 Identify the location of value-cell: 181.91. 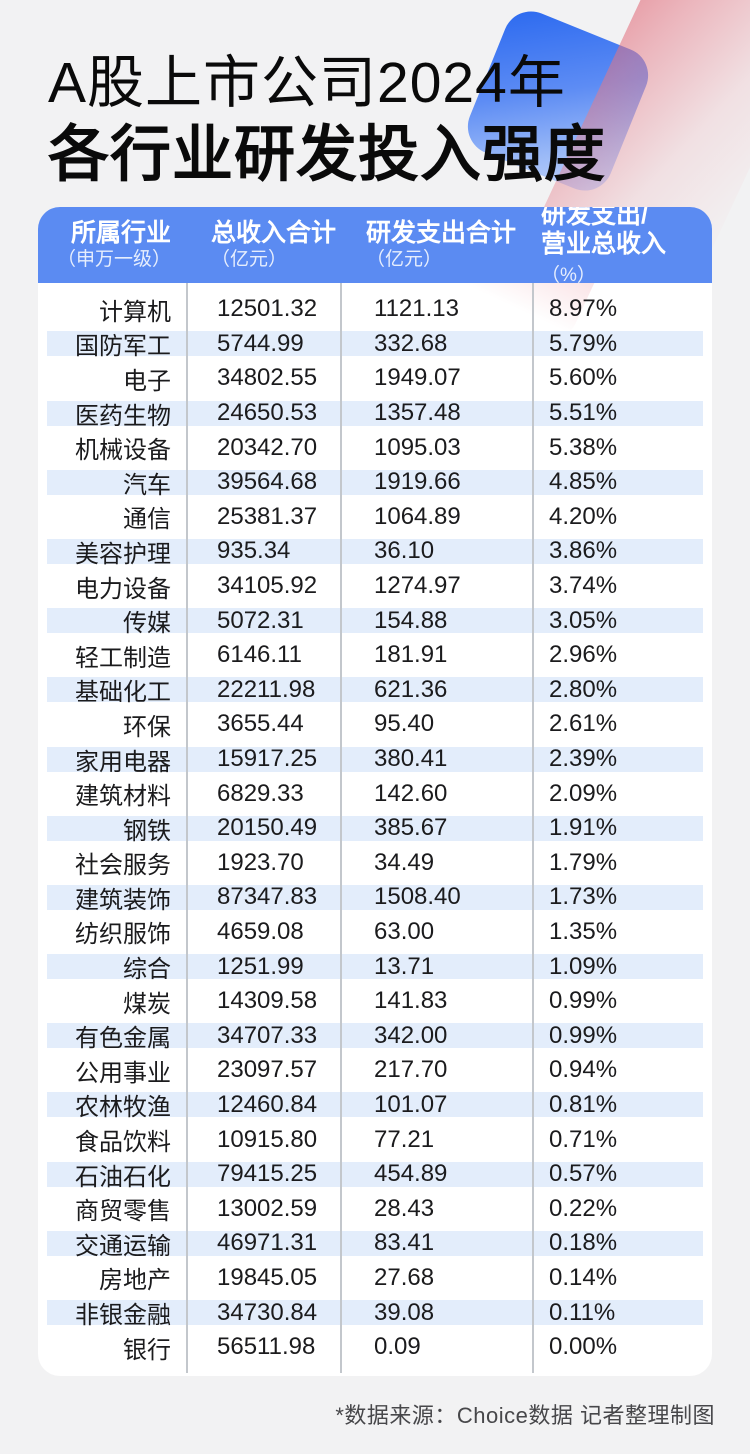
(411, 655).